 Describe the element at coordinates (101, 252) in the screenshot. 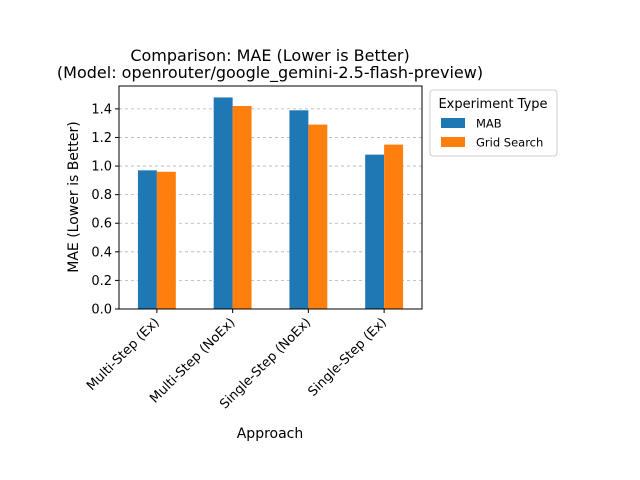

I see `y-tick-label: 0.4` at that location.